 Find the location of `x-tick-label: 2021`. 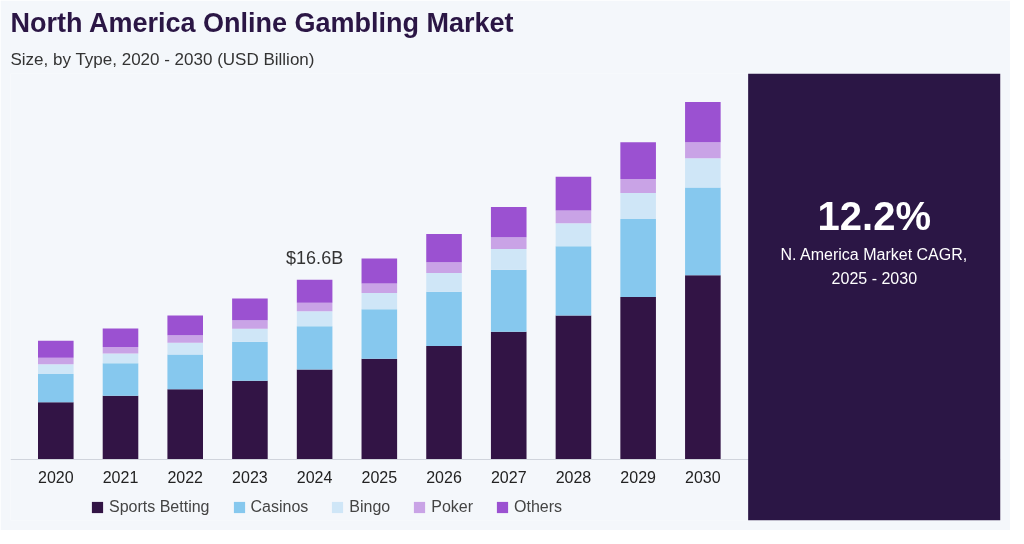

x-tick-label: 2021 is located at coordinates (120, 477).